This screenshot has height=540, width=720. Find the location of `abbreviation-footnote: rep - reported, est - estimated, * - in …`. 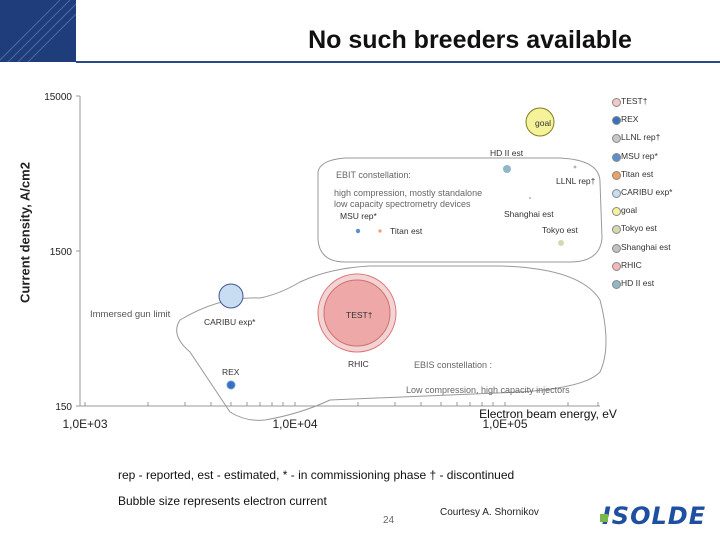

abbreviation-footnote: rep - reported, est - estimated, * - in … is located at coordinates (316, 475).